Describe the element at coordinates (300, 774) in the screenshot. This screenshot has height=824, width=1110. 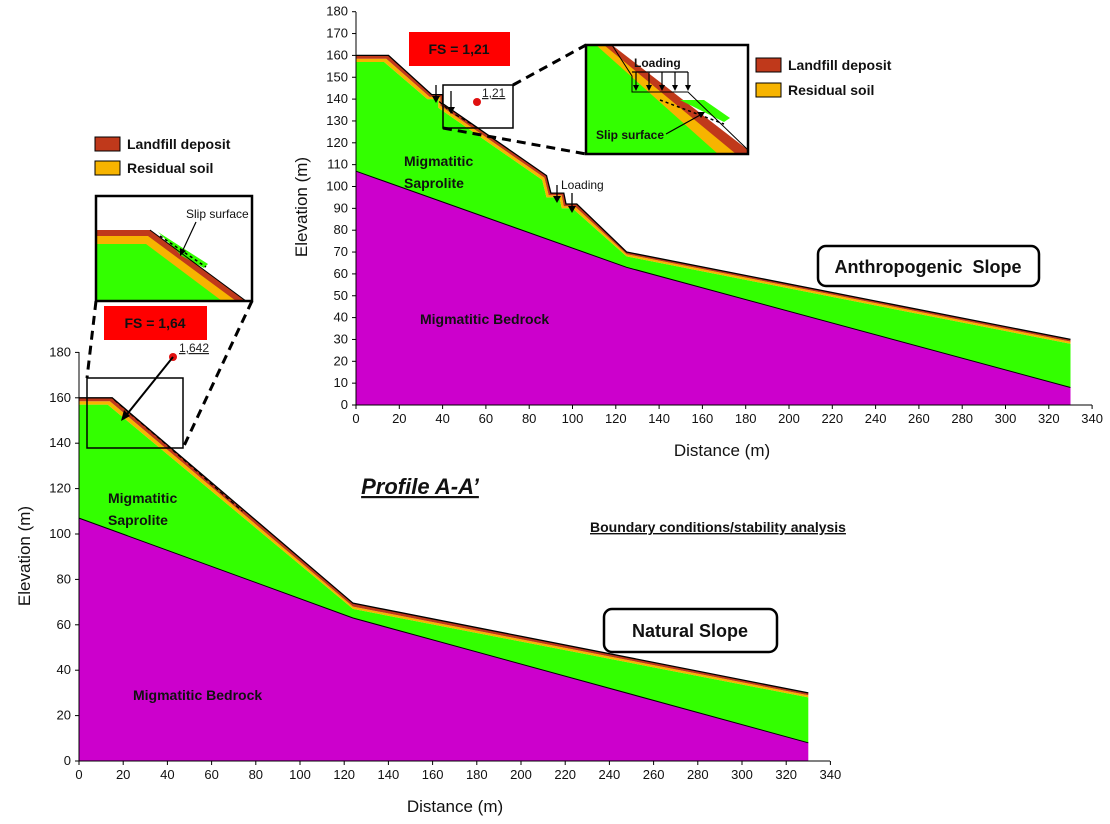
I see `natural-x-tick-label: 100` at that location.